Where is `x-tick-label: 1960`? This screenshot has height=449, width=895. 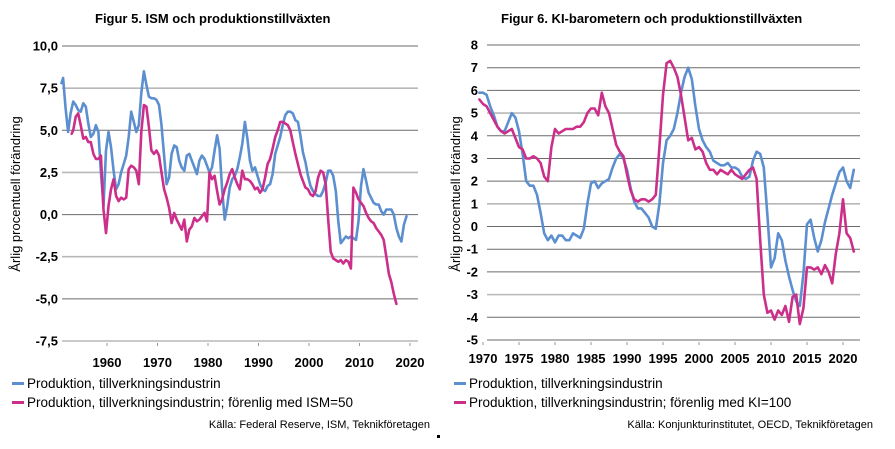 x-tick-label: 1960 is located at coordinates (107, 362).